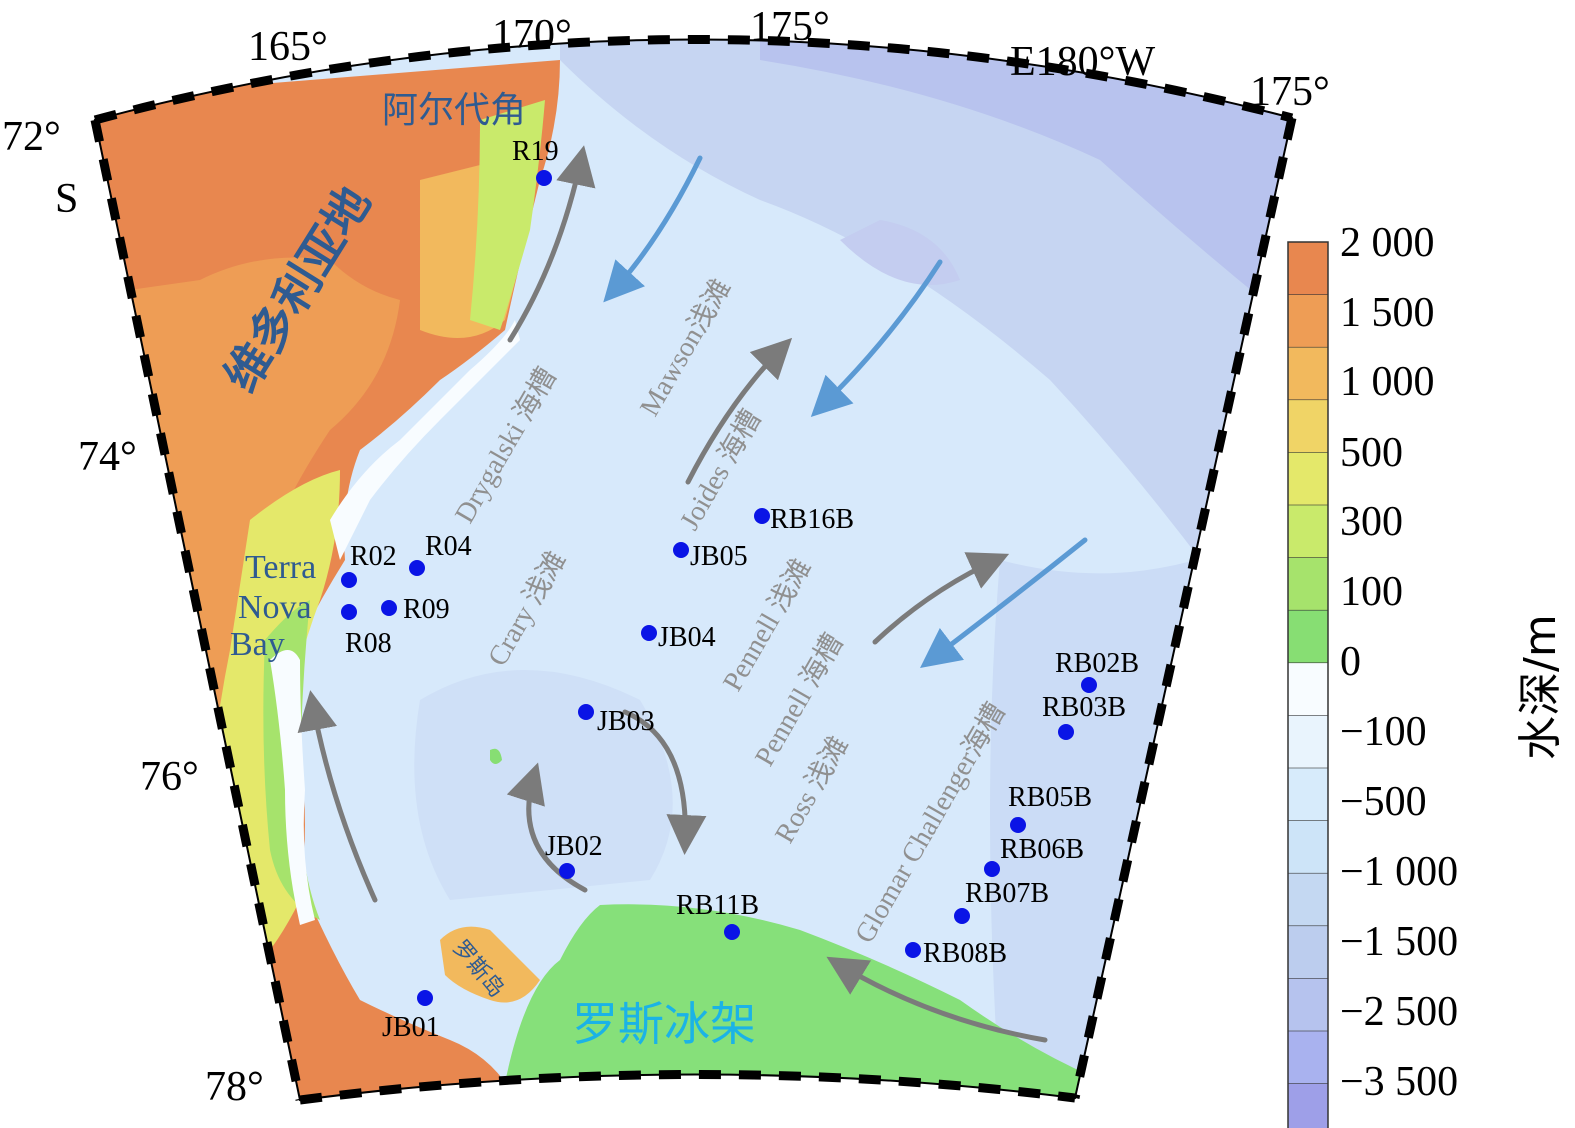 The width and height of the screenshot is (1575, 1128). Describe the element at coordinates (1350, 662) in the screenshot. I see `legend-label: 0` at that location.